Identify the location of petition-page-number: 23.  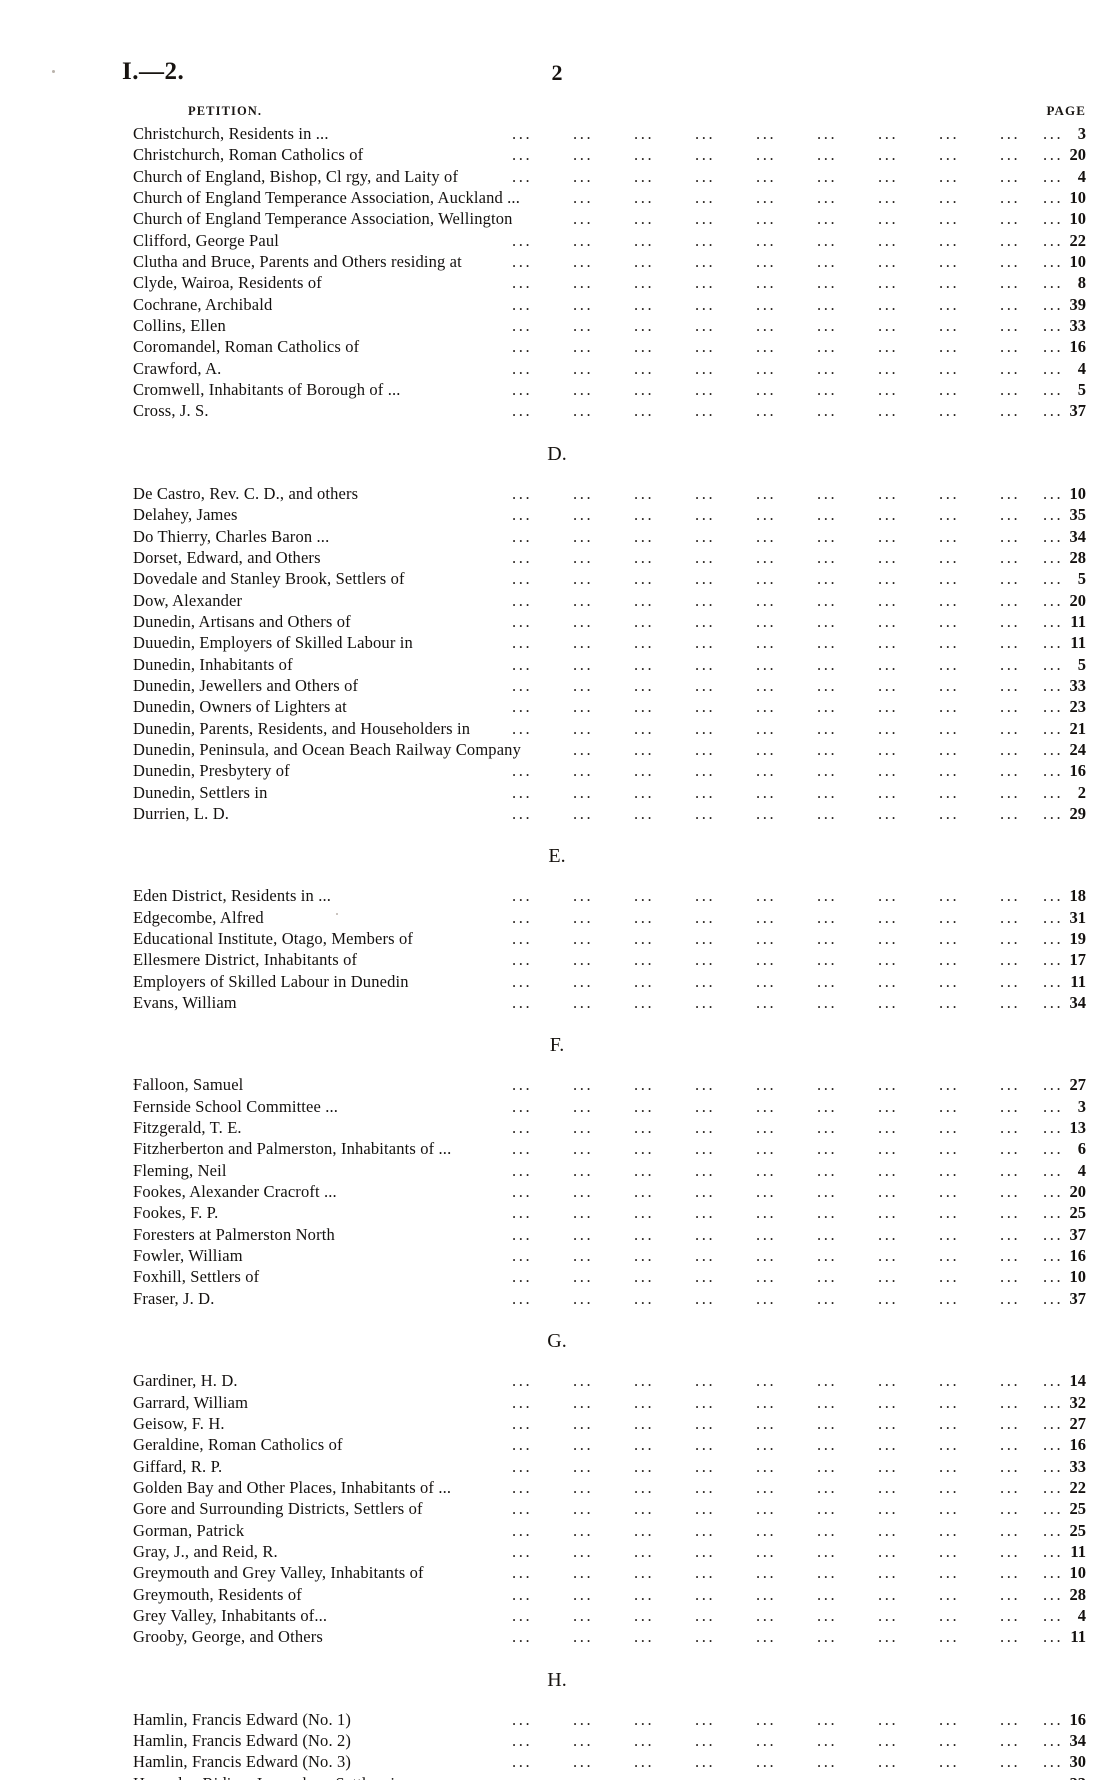
(1069, 1776).